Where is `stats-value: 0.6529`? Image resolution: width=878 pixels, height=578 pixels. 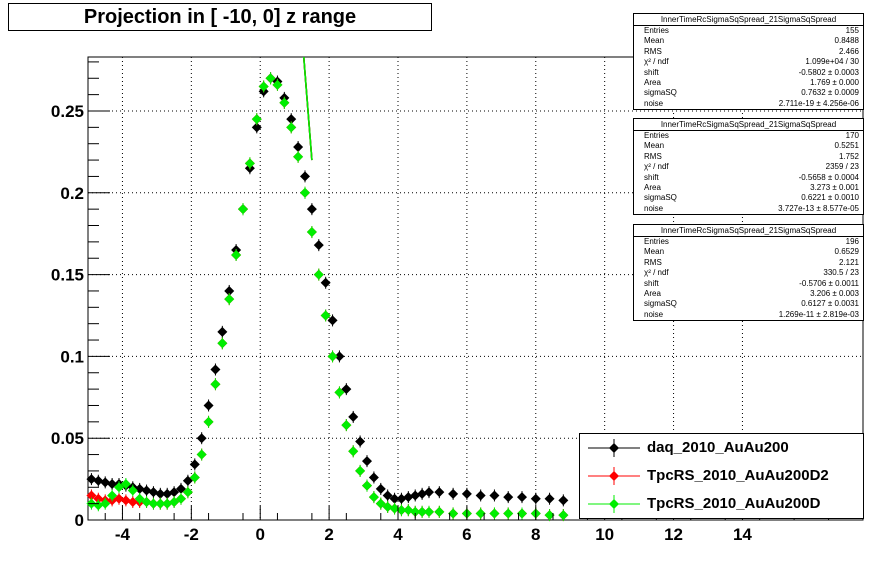 stats-value: 0.6529 is located at coordinates (846, 252).